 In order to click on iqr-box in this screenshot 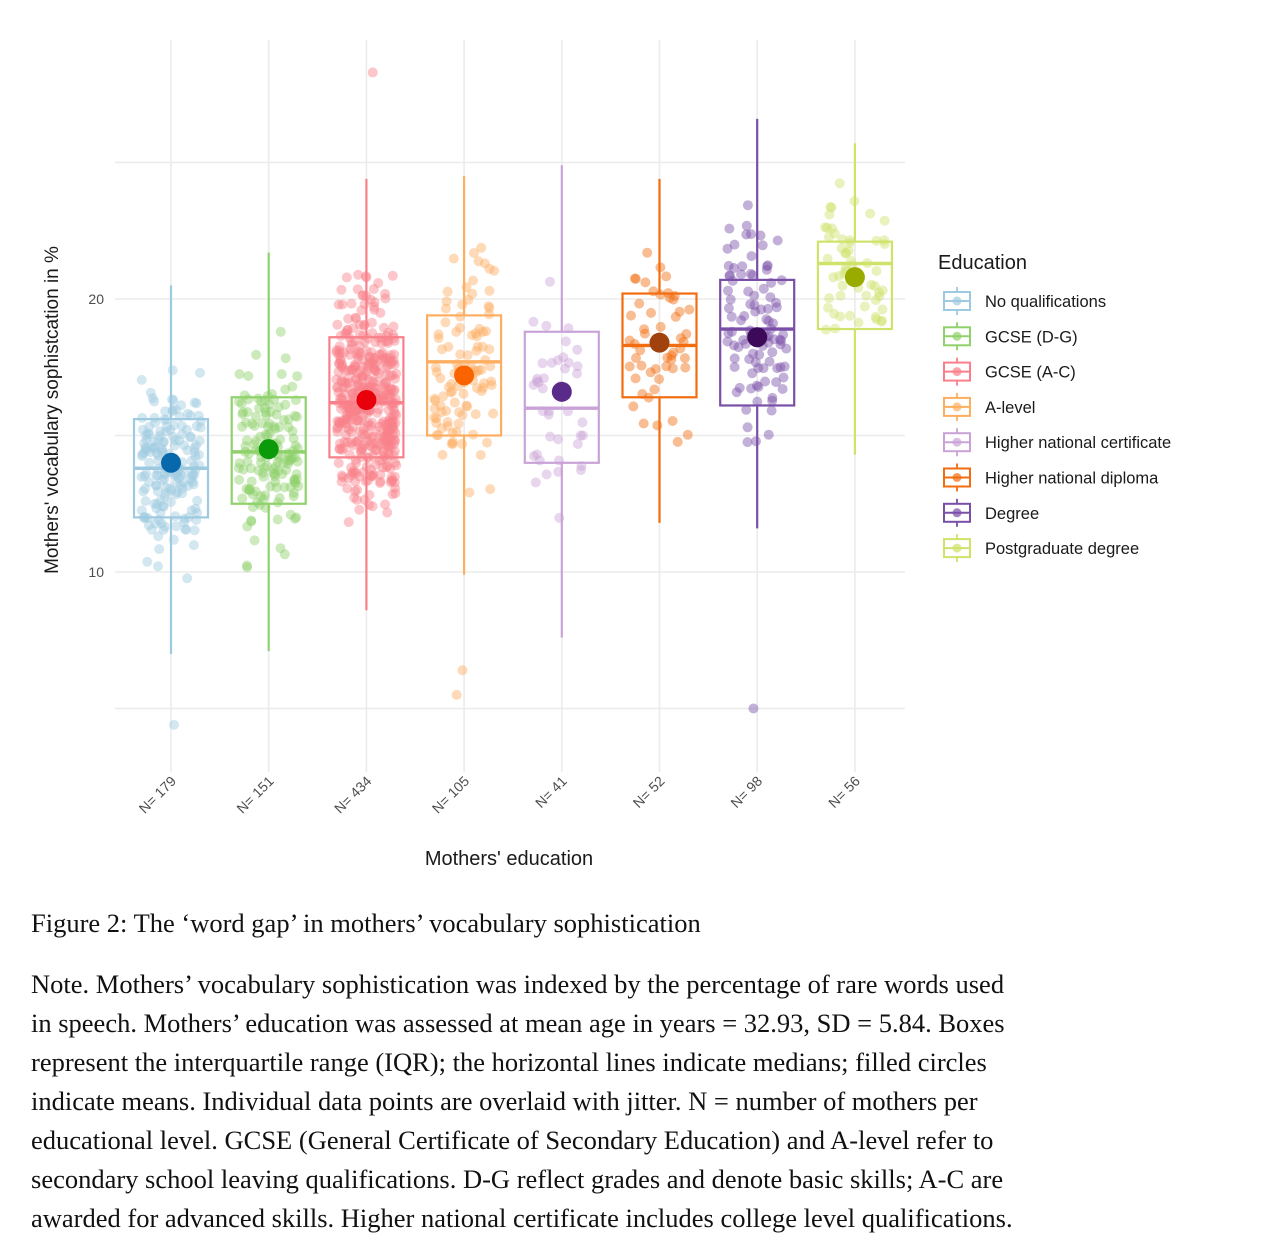, I will do `click(757, 342)`.